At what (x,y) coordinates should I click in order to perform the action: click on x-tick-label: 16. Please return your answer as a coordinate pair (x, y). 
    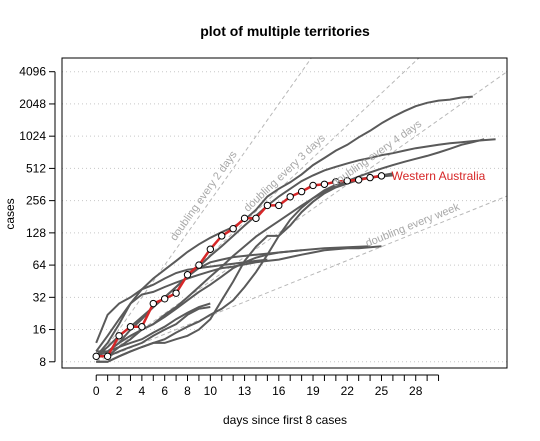
    Looking at the image, I should click on (279, 391).